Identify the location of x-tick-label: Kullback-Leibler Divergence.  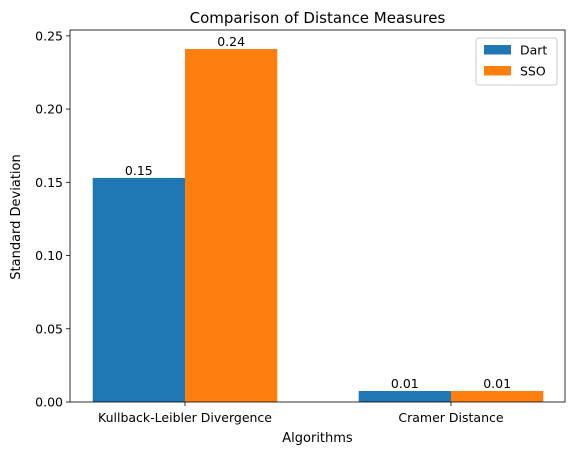
(185, 417).